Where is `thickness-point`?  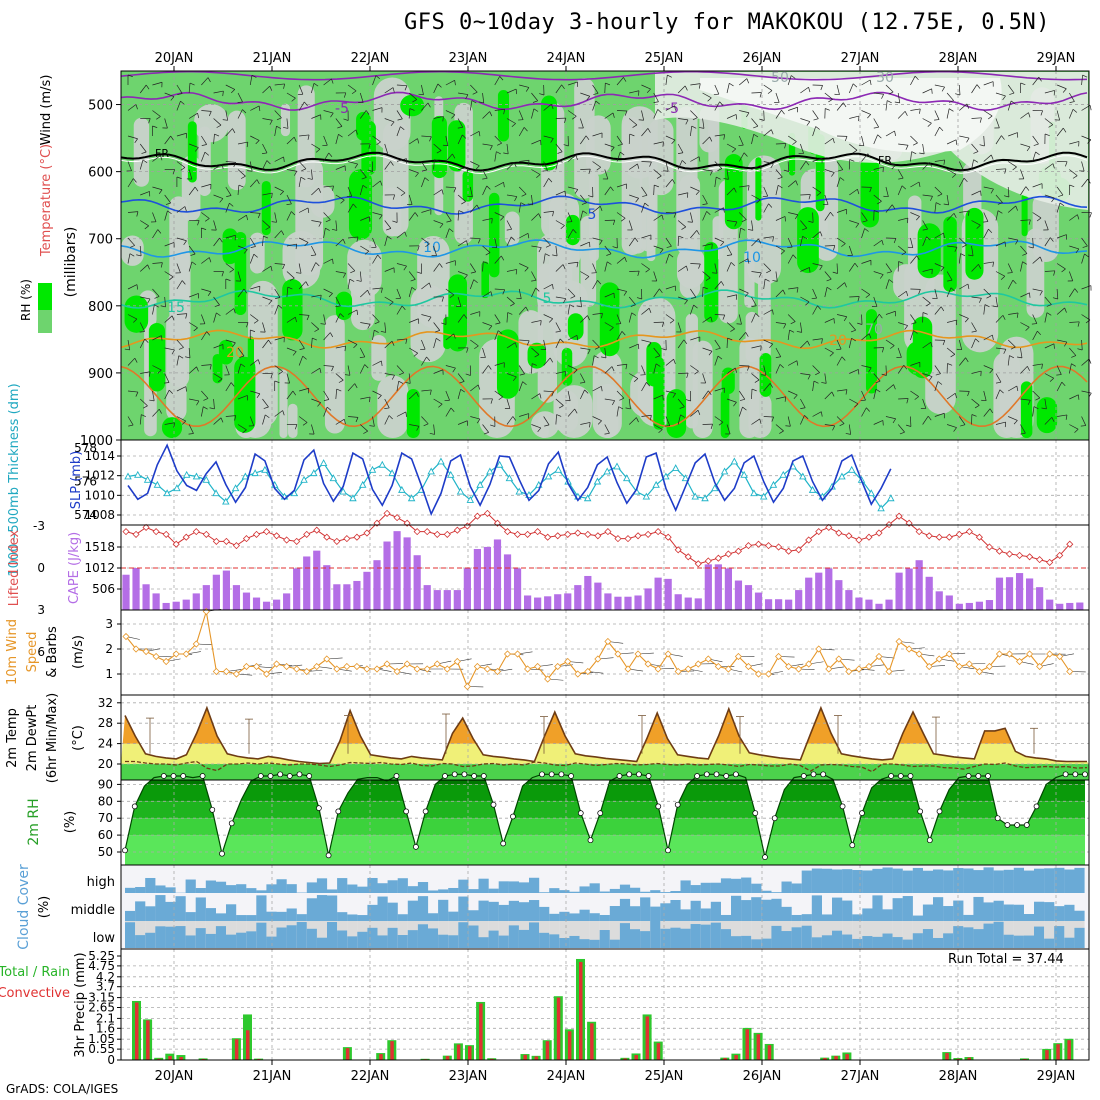
thickness-point is located at coordinates (450, 474).